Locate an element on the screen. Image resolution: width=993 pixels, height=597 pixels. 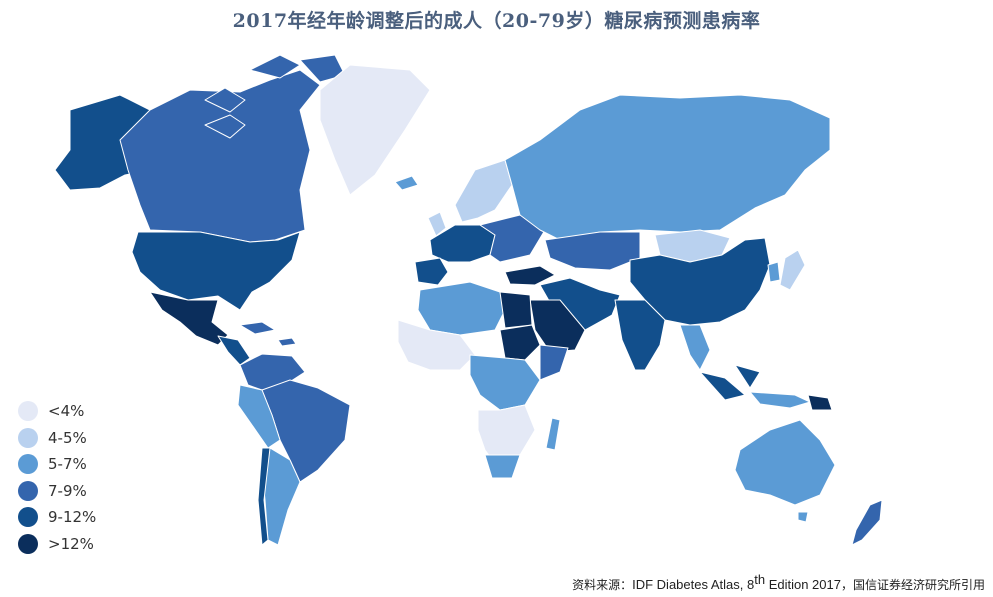
region-west-africa is located at coordinates (436, 345).